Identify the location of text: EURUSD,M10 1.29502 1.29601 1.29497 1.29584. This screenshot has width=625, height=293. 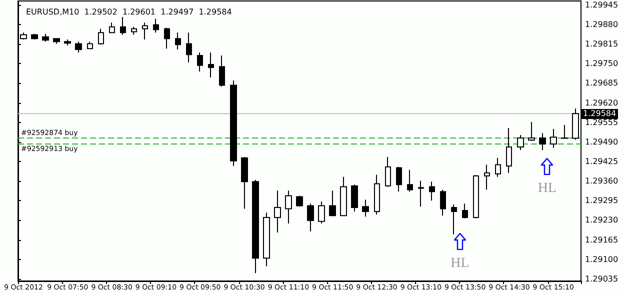
(129, 12).